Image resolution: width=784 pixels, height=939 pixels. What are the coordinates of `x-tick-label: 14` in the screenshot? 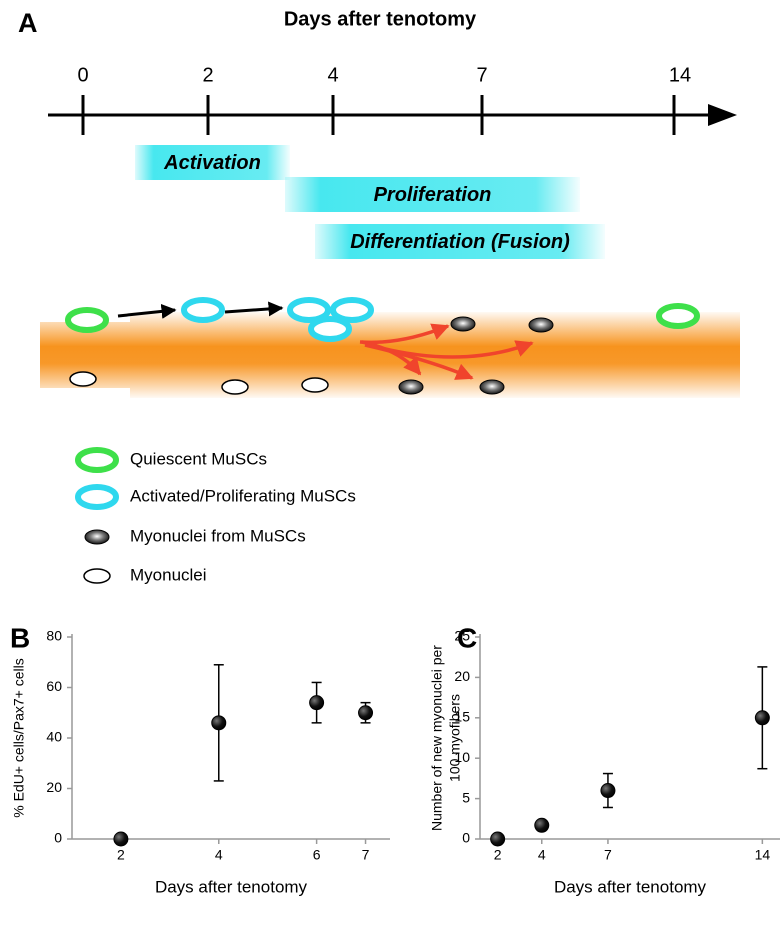 It's located at (763, 855).